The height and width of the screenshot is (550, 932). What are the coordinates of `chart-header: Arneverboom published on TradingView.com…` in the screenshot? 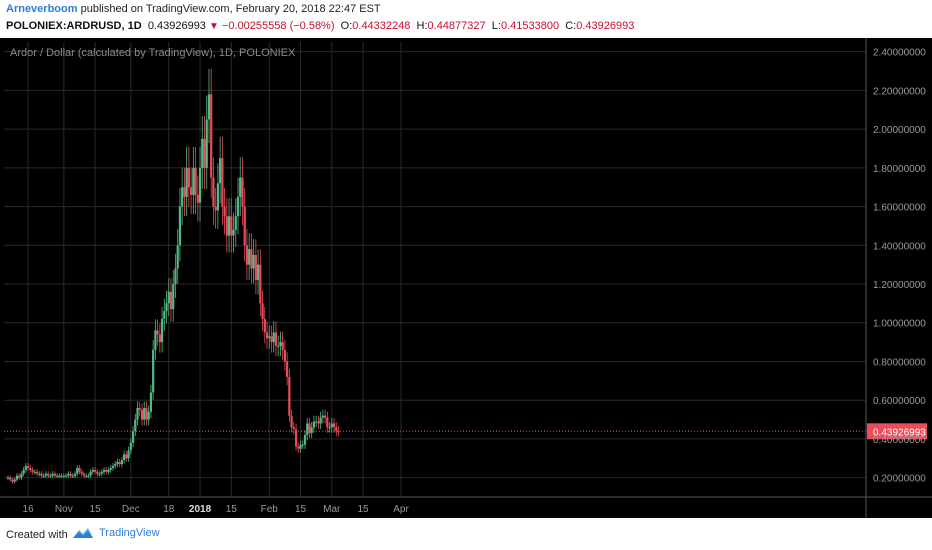 It's located at (466, 19).